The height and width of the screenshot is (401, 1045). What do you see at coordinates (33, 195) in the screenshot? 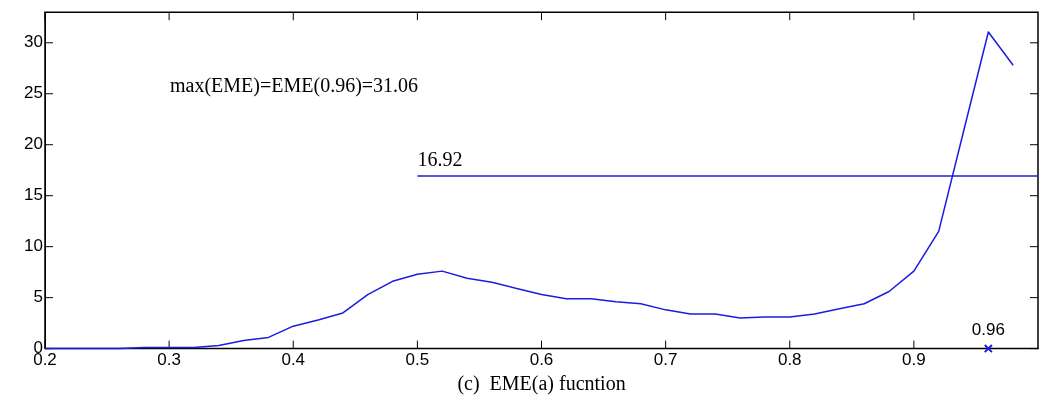
I see `y-tick-label: 15` at bounding box center [33, 195].